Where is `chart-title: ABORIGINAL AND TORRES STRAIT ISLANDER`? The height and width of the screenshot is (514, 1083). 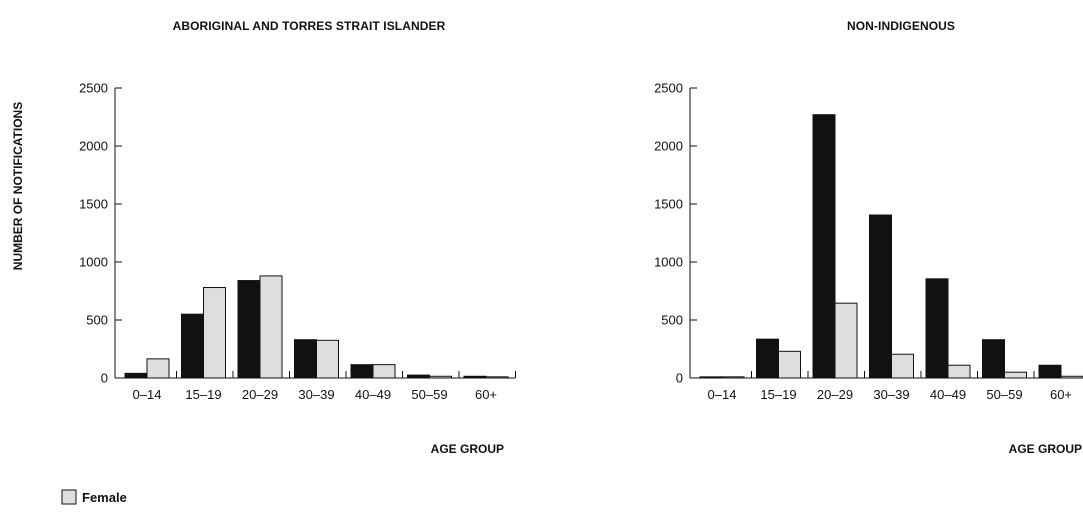 chart-title: ABORIGINAL AND TORRES STRAIT ISLANDER is located at coordinates (309, 26).